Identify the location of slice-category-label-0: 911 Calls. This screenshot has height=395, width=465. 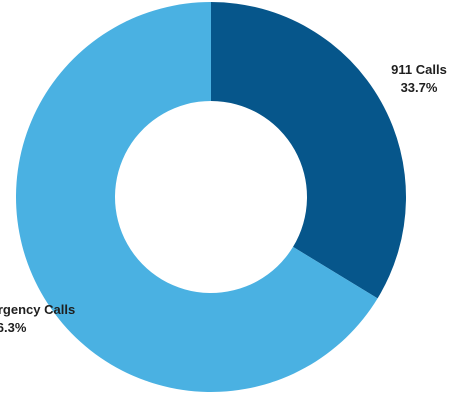
(419, 69).